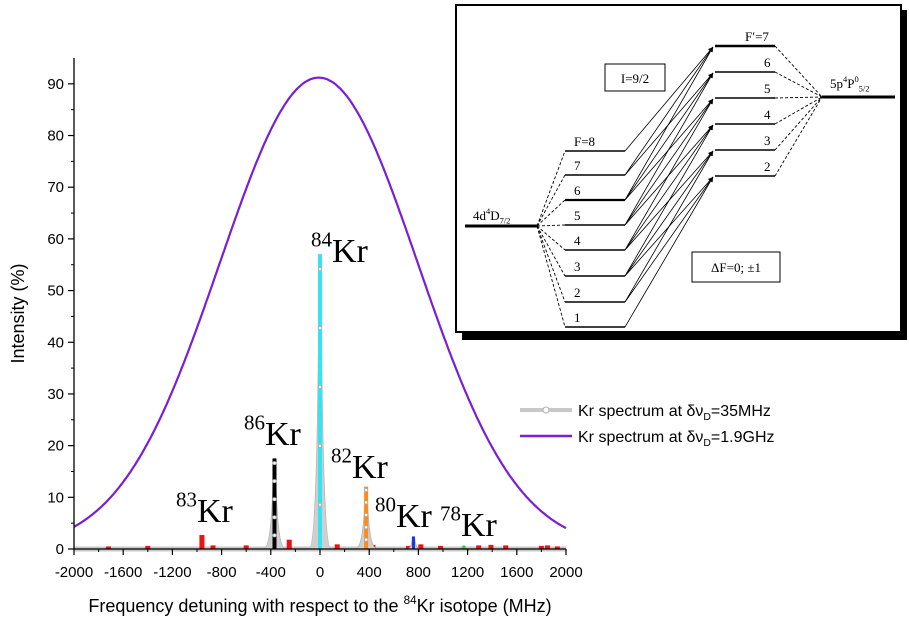 This screenshot has height=628, width=909. What do you see at coordinates (577, 292) in the screenshot?
I see `lower-f-label: 2` at bounding box center [577, 292].